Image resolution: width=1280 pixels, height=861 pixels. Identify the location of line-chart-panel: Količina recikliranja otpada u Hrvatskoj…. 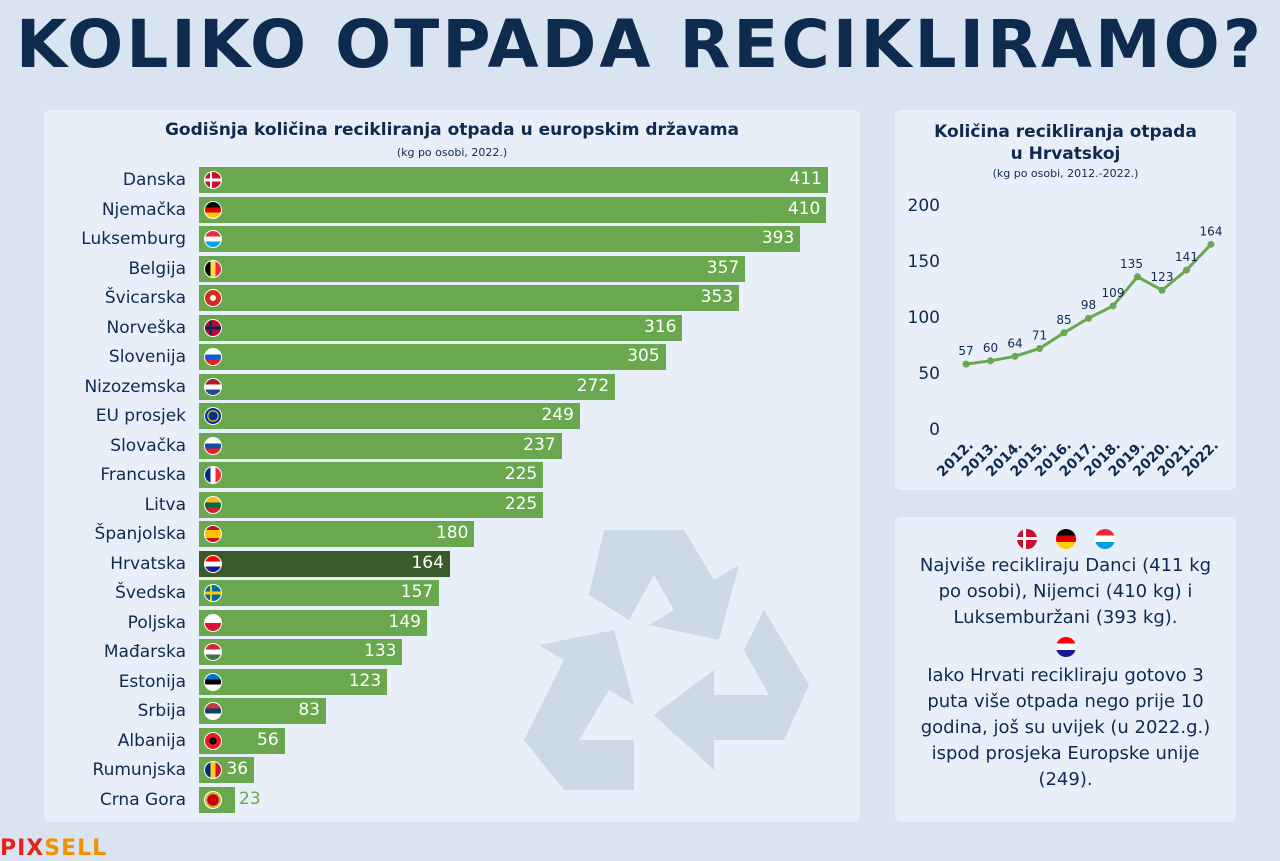
(1065, 300).